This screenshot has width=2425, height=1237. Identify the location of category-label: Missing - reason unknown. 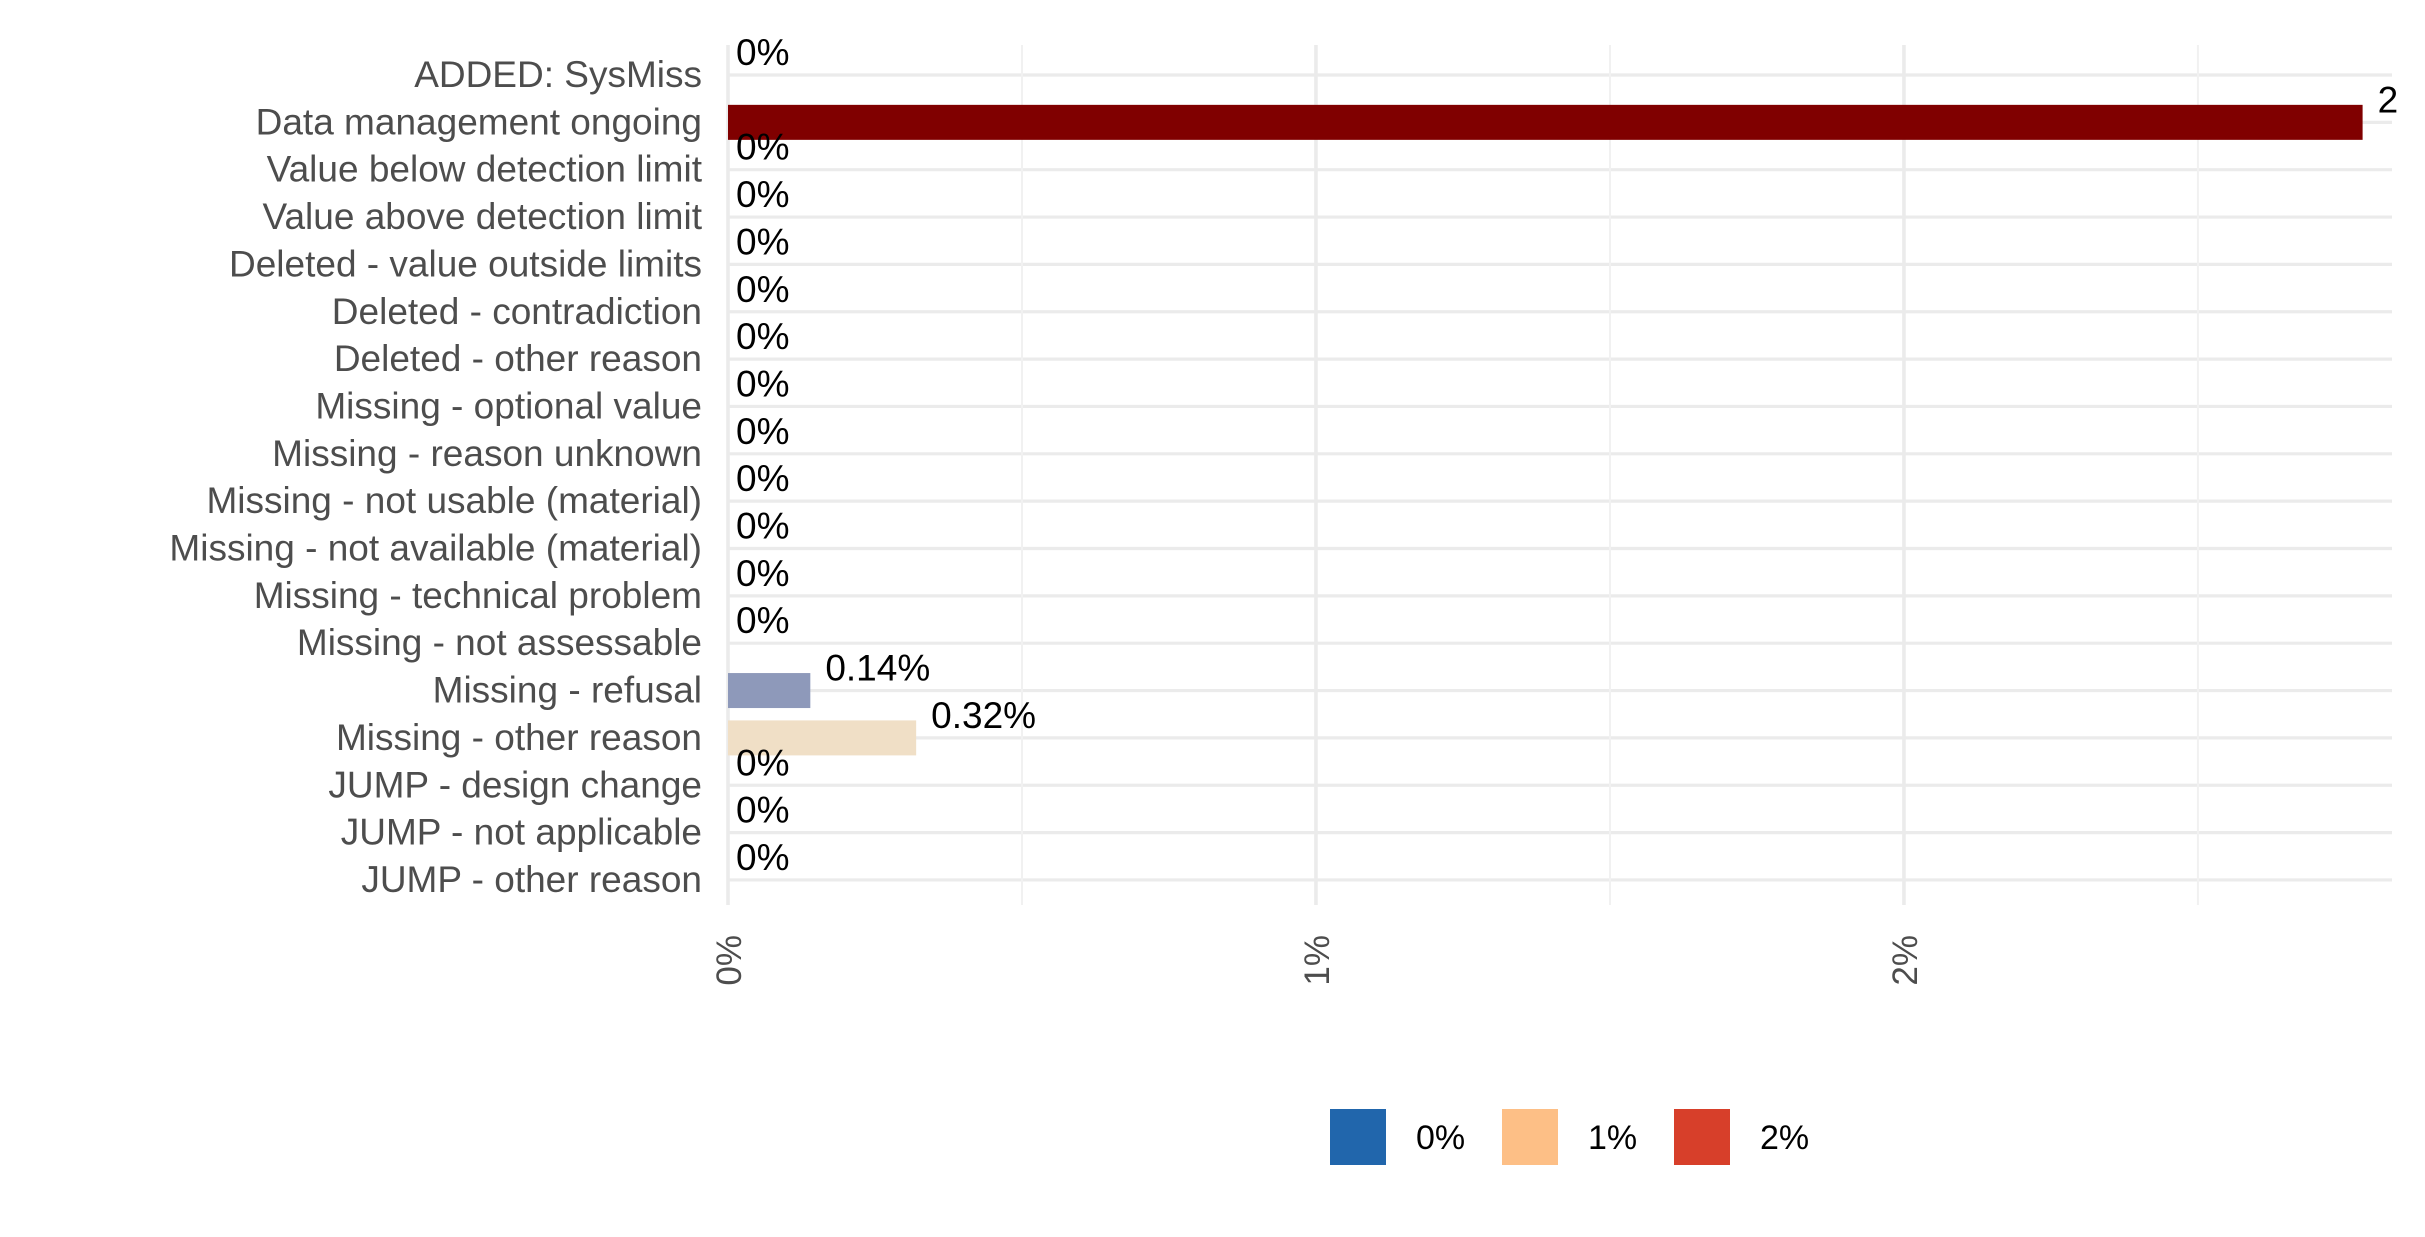
(487, 453).